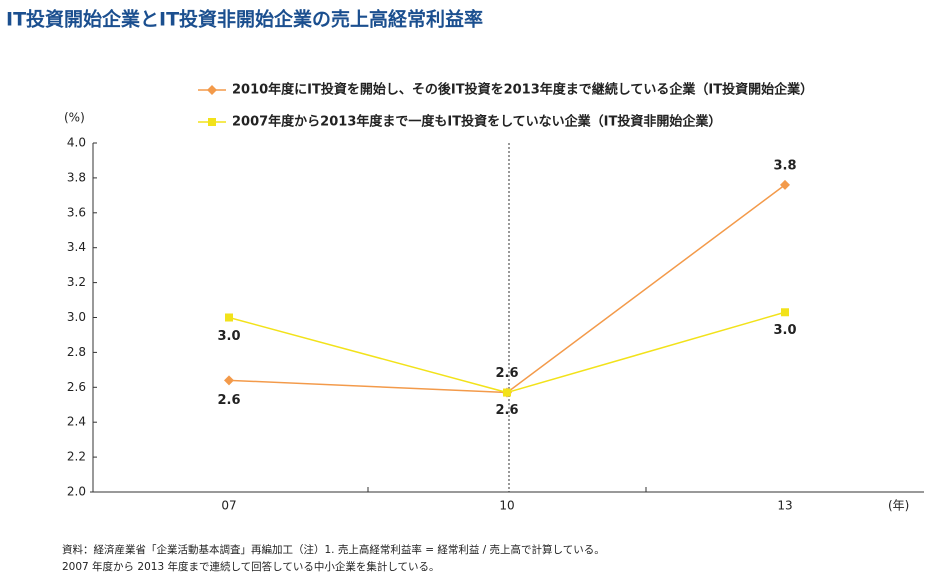  I want to click on y-tick-label: 3.8, so click(76, 177).